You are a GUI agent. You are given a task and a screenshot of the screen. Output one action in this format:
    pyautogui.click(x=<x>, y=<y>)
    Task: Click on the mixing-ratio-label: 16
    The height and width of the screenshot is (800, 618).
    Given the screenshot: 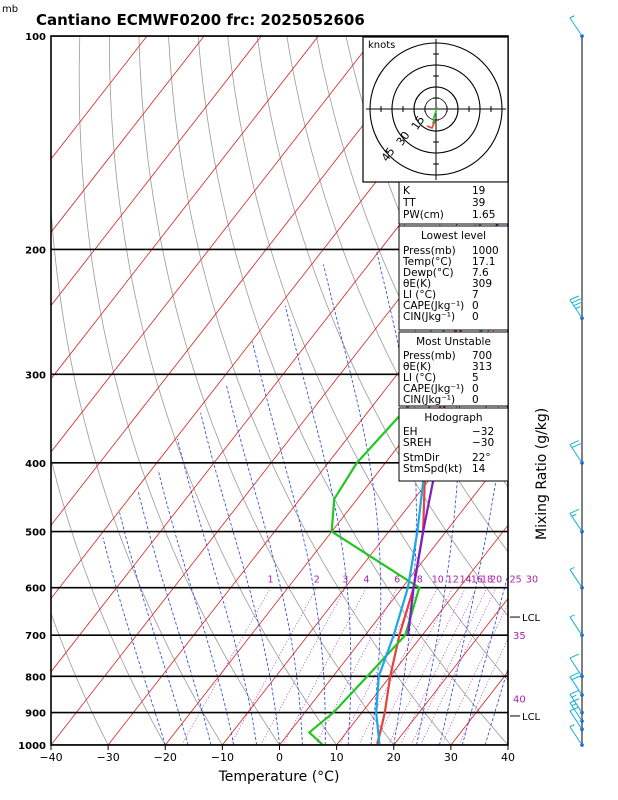 What is the action you would take?
    pyautogui.click(x=477, y=580)
    